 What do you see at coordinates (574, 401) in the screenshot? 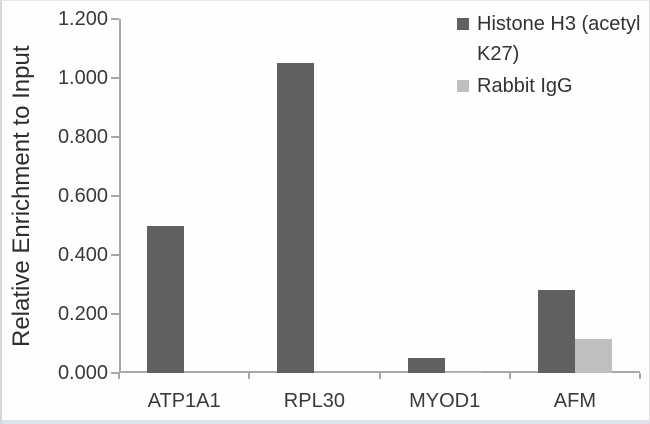
I see `x-category-label: AFM` at bounding box center [574, 401].